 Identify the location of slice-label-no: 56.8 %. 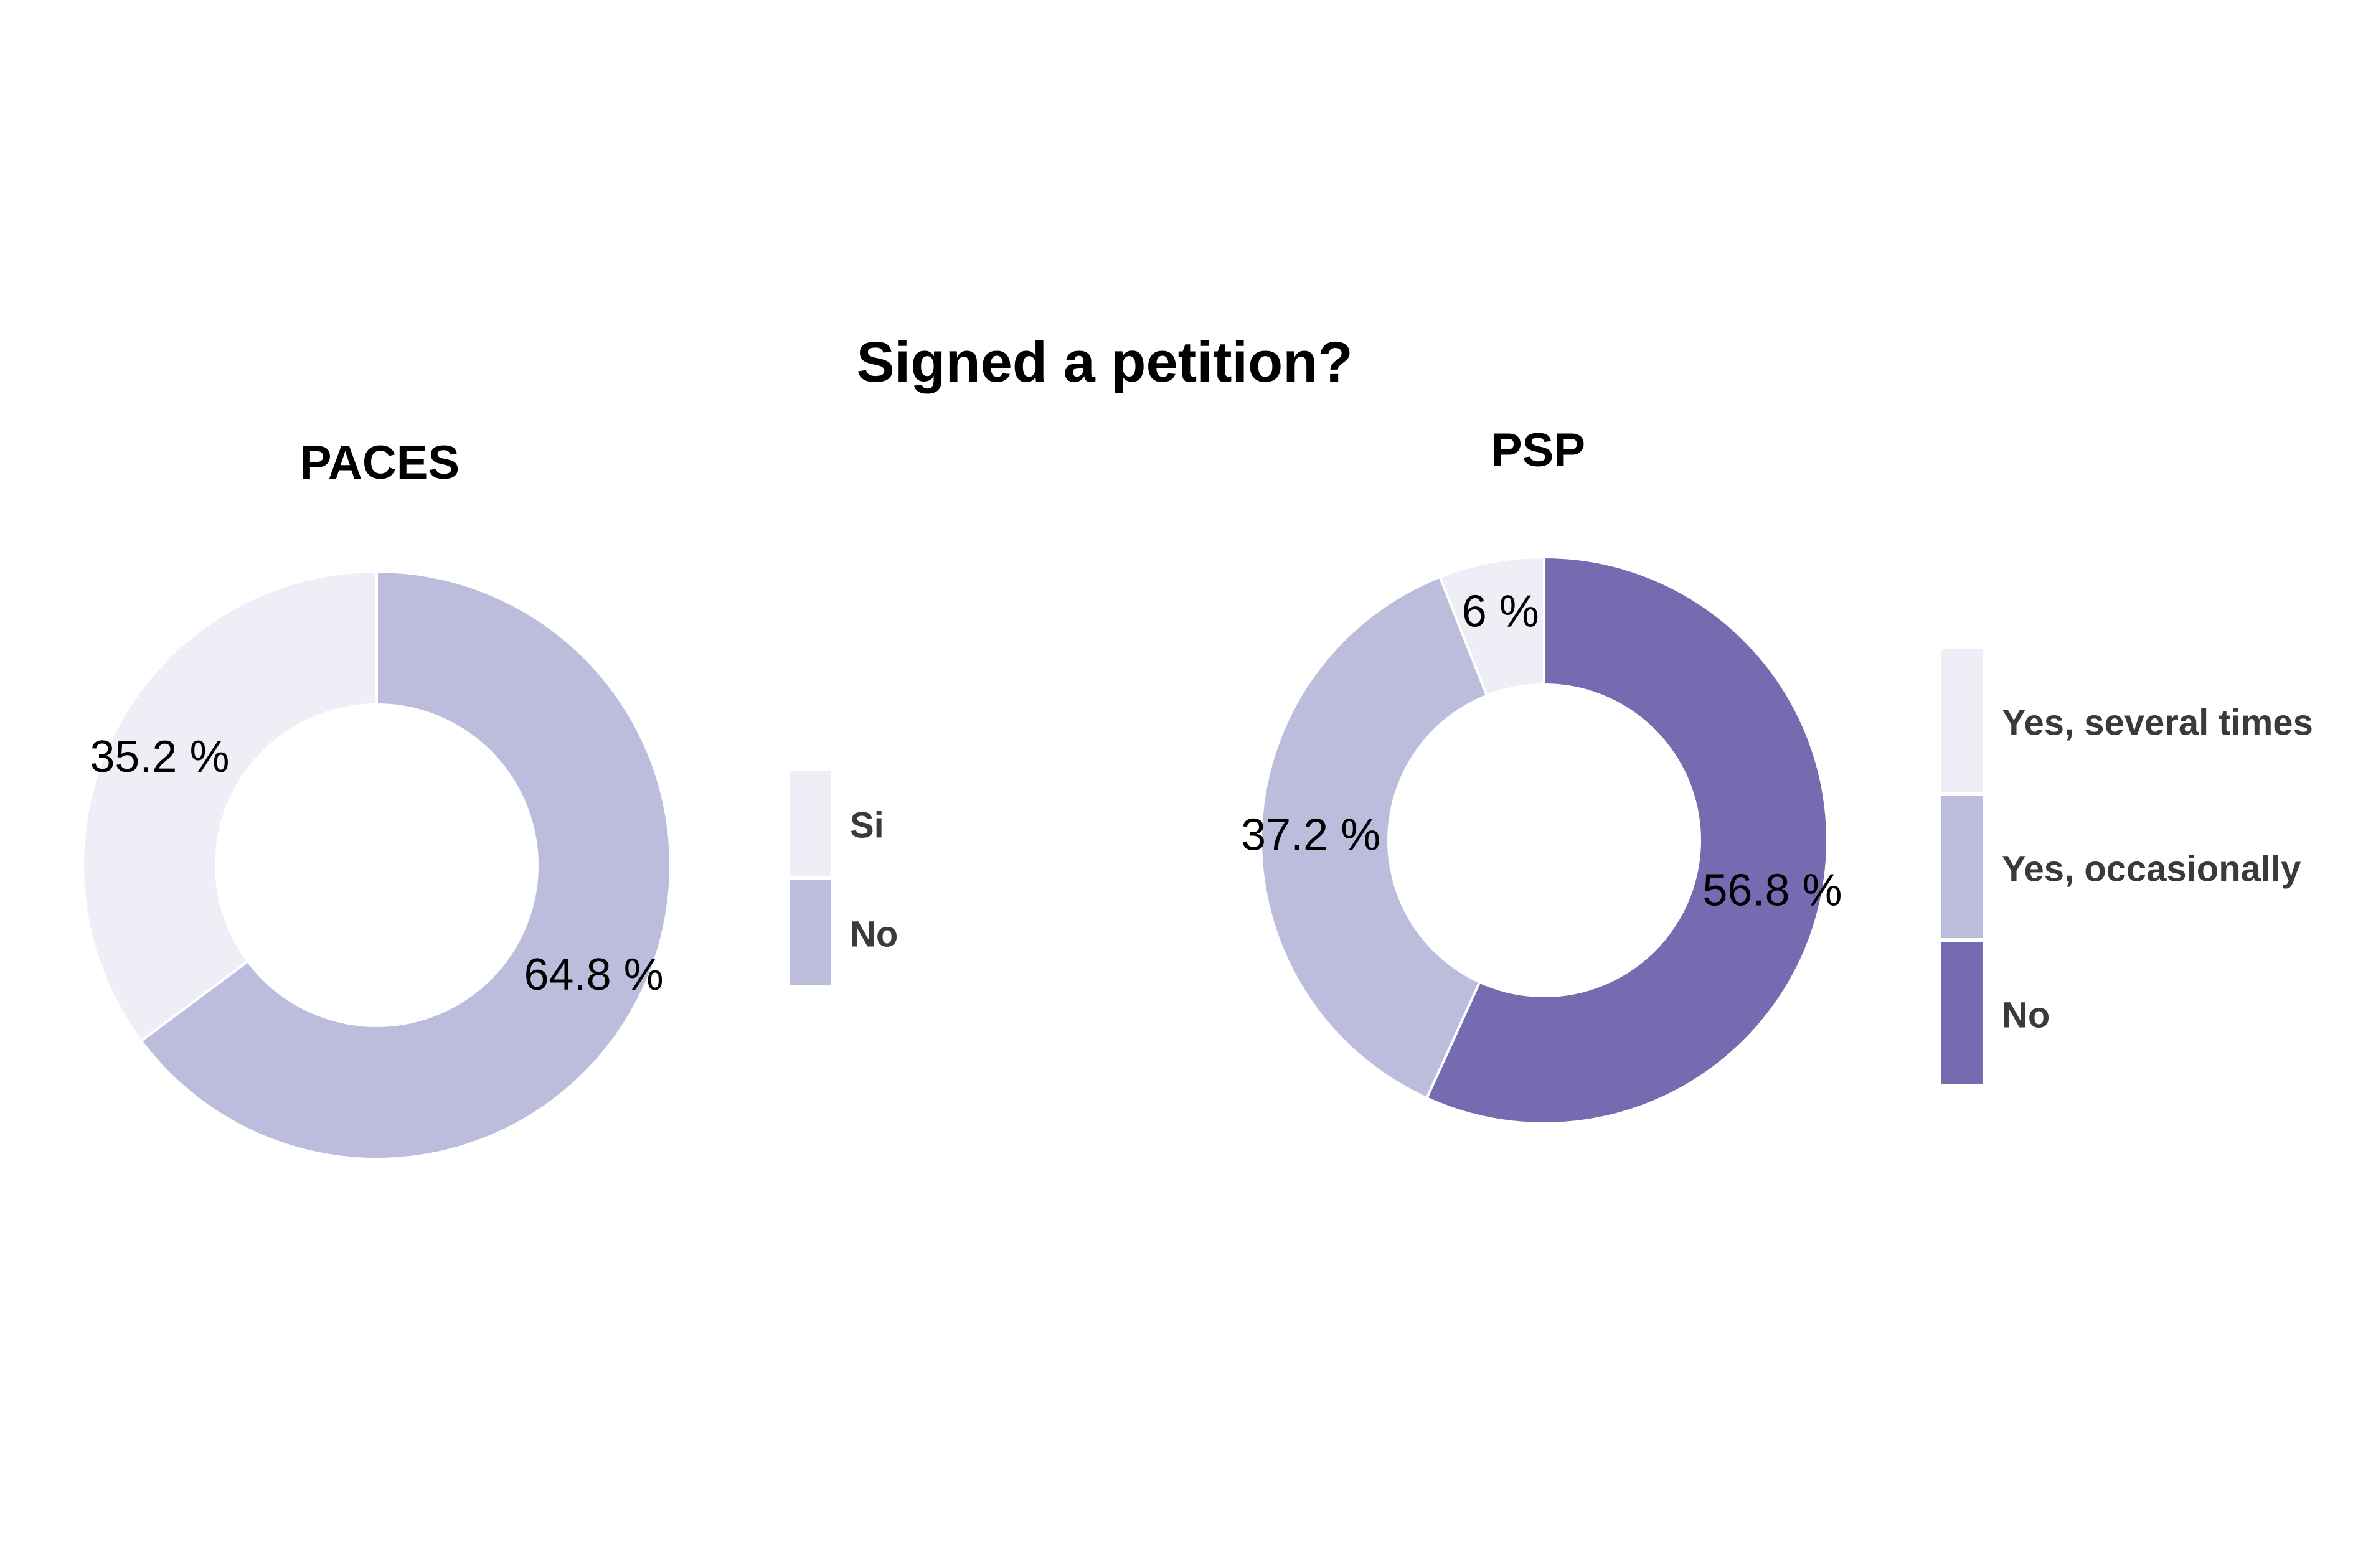
(1772, 891).